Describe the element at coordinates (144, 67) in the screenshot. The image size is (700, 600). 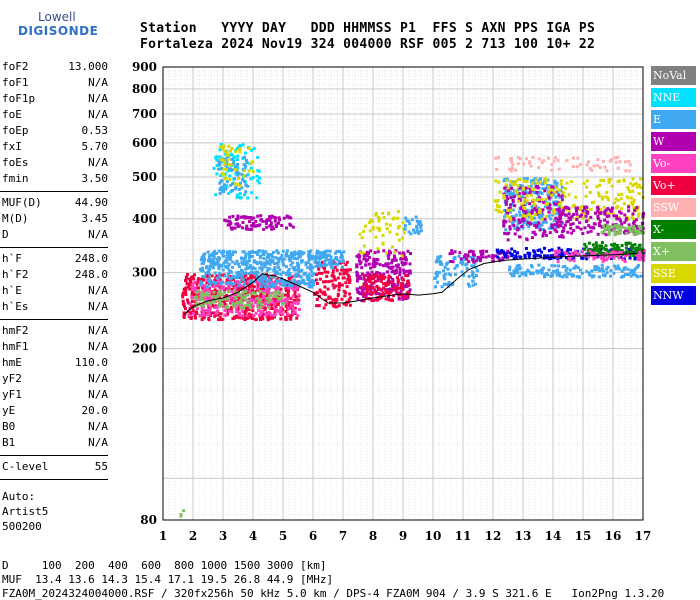
I see `y-tick-label: 900` at that location.